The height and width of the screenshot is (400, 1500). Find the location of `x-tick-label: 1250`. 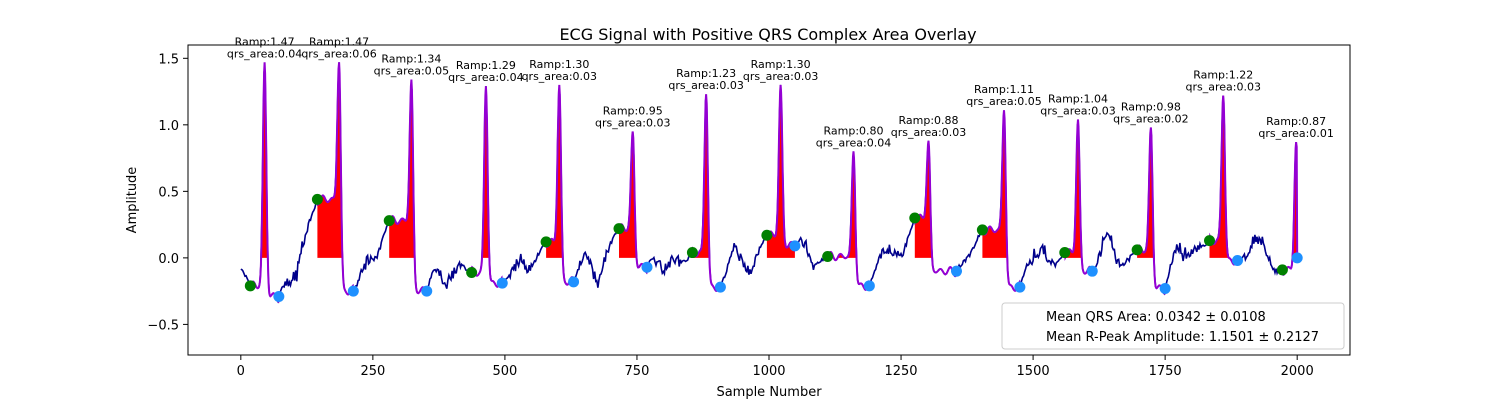

x-tick-label: 1250 is located at coordinates (900, 371).